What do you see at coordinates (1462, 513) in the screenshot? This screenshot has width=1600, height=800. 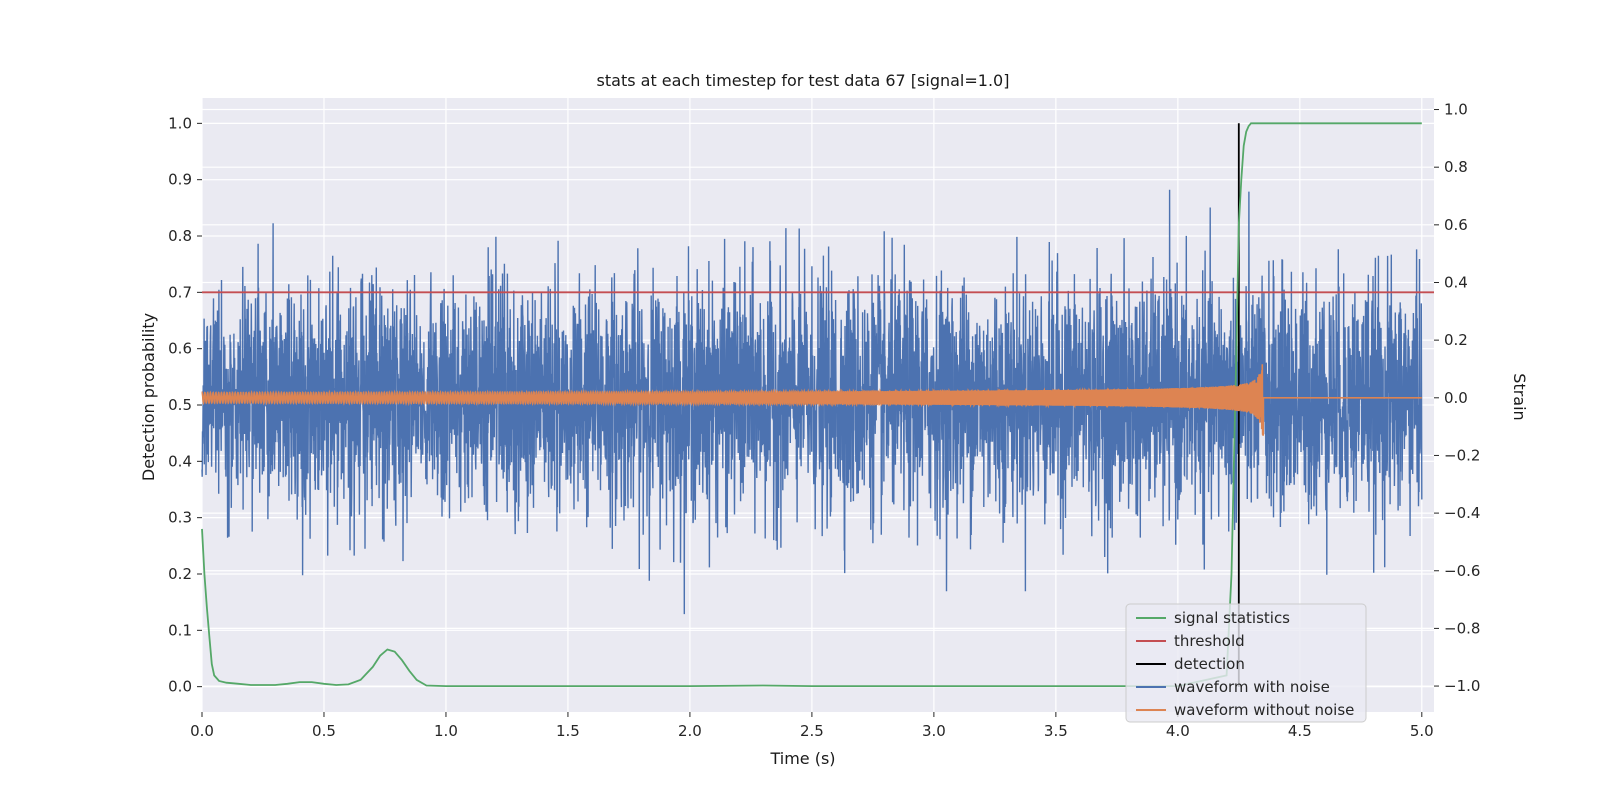 I see `y-right-tick-label: −0.4` at bounding box center [1462, 513].